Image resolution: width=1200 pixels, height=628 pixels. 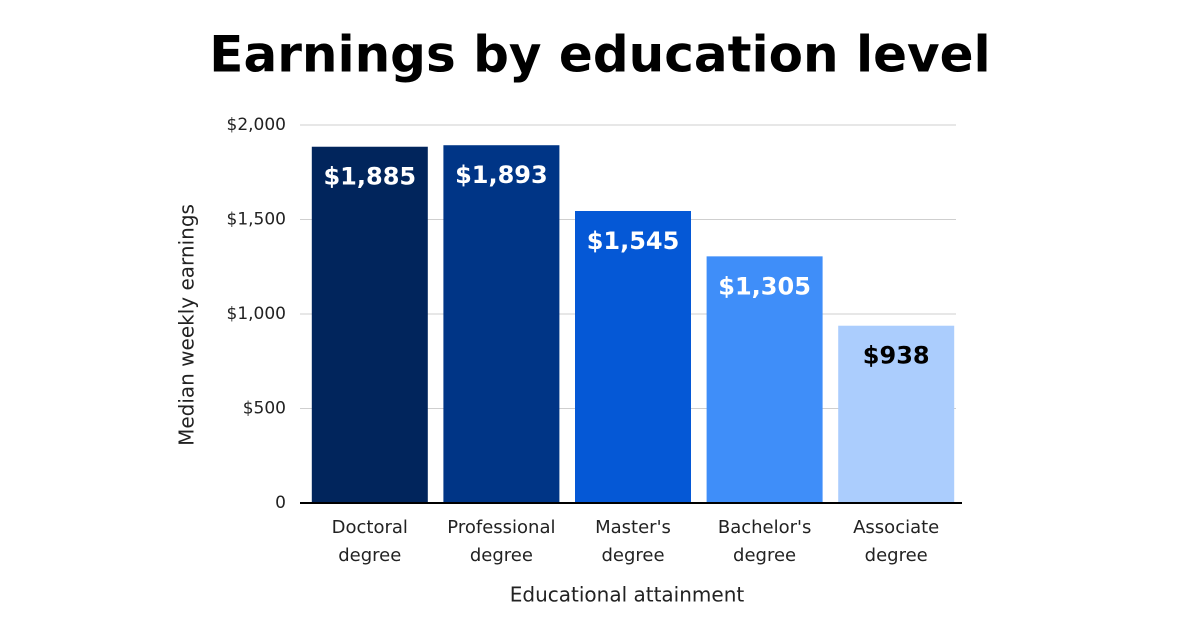 What do you see at coordinates (280, 503) in the screenshot?
I see `y-tick-label: 0` at bounding box center [280, 503].